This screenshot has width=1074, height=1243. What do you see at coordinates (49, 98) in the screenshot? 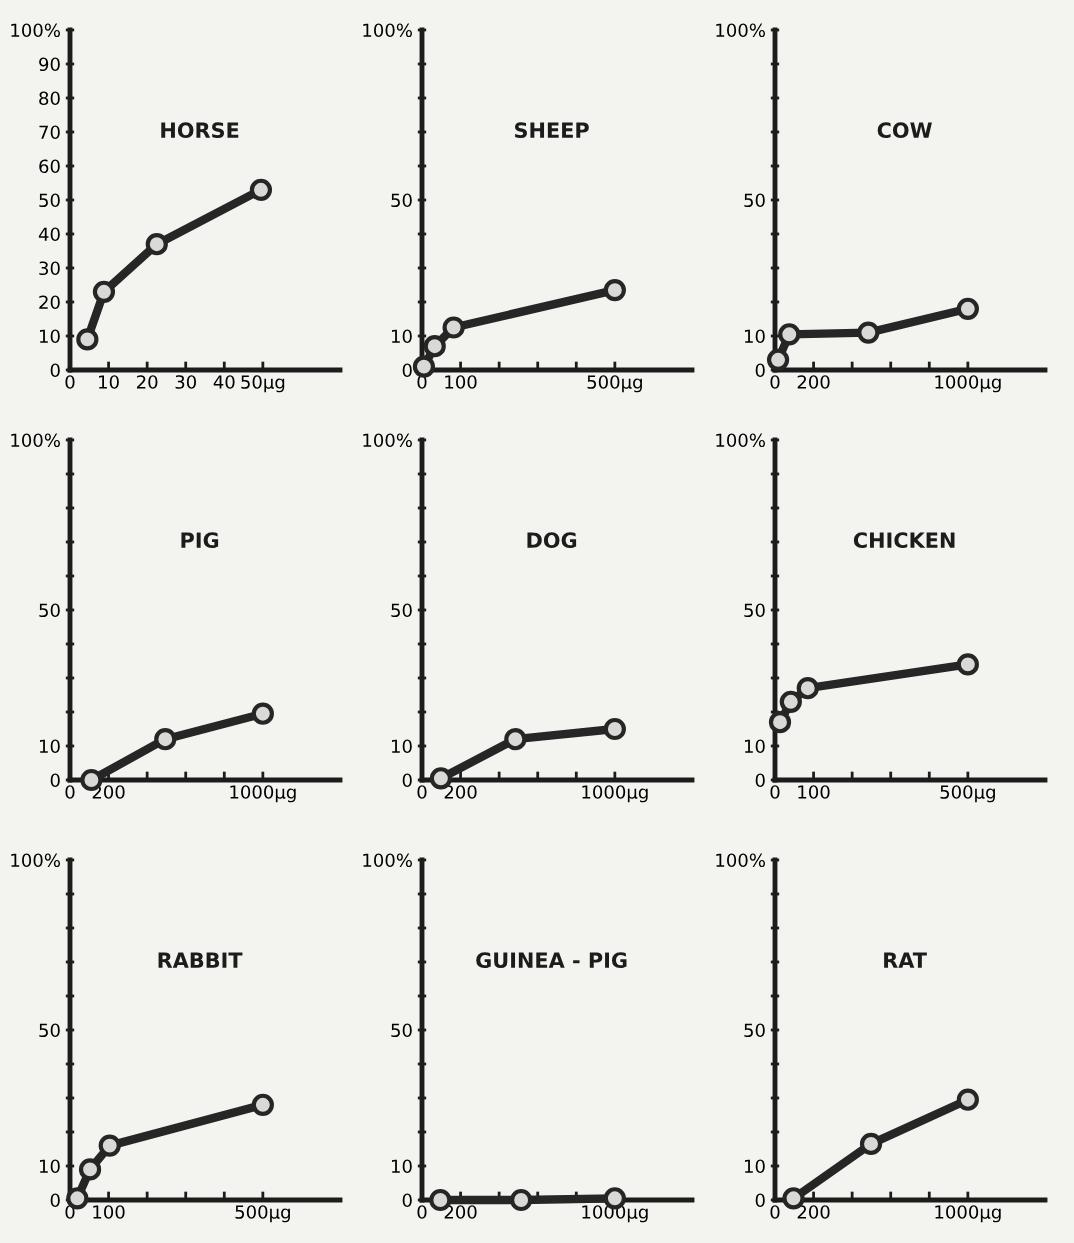
I see `y-tick-label: 80` at bounding box center [49, 98].